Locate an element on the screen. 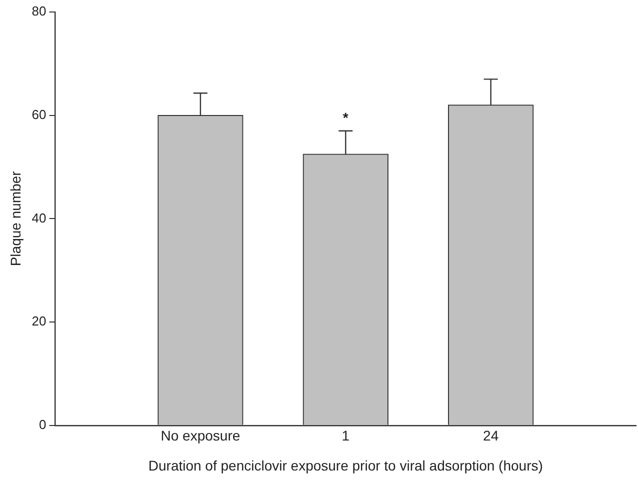 Image resolution: width=638 pixels, height=483 pixels. y-tick-label: 60 is located at coordinates (39, 114).